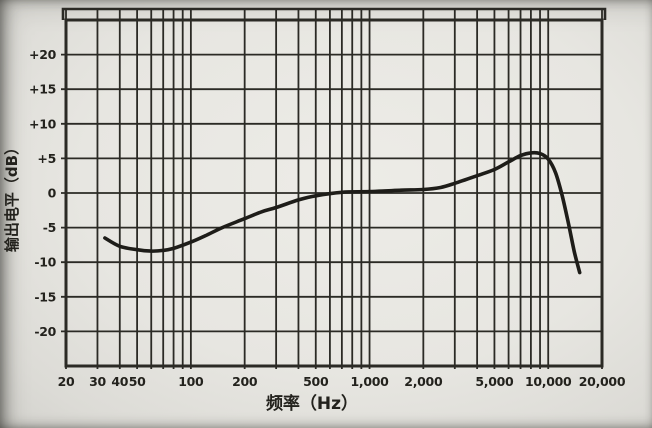 The image size is (652, 428). What do you see at coordinates (46, 158) in the screenshot?
I see `y-tick-label: +5` at bounding box center [46, 158].